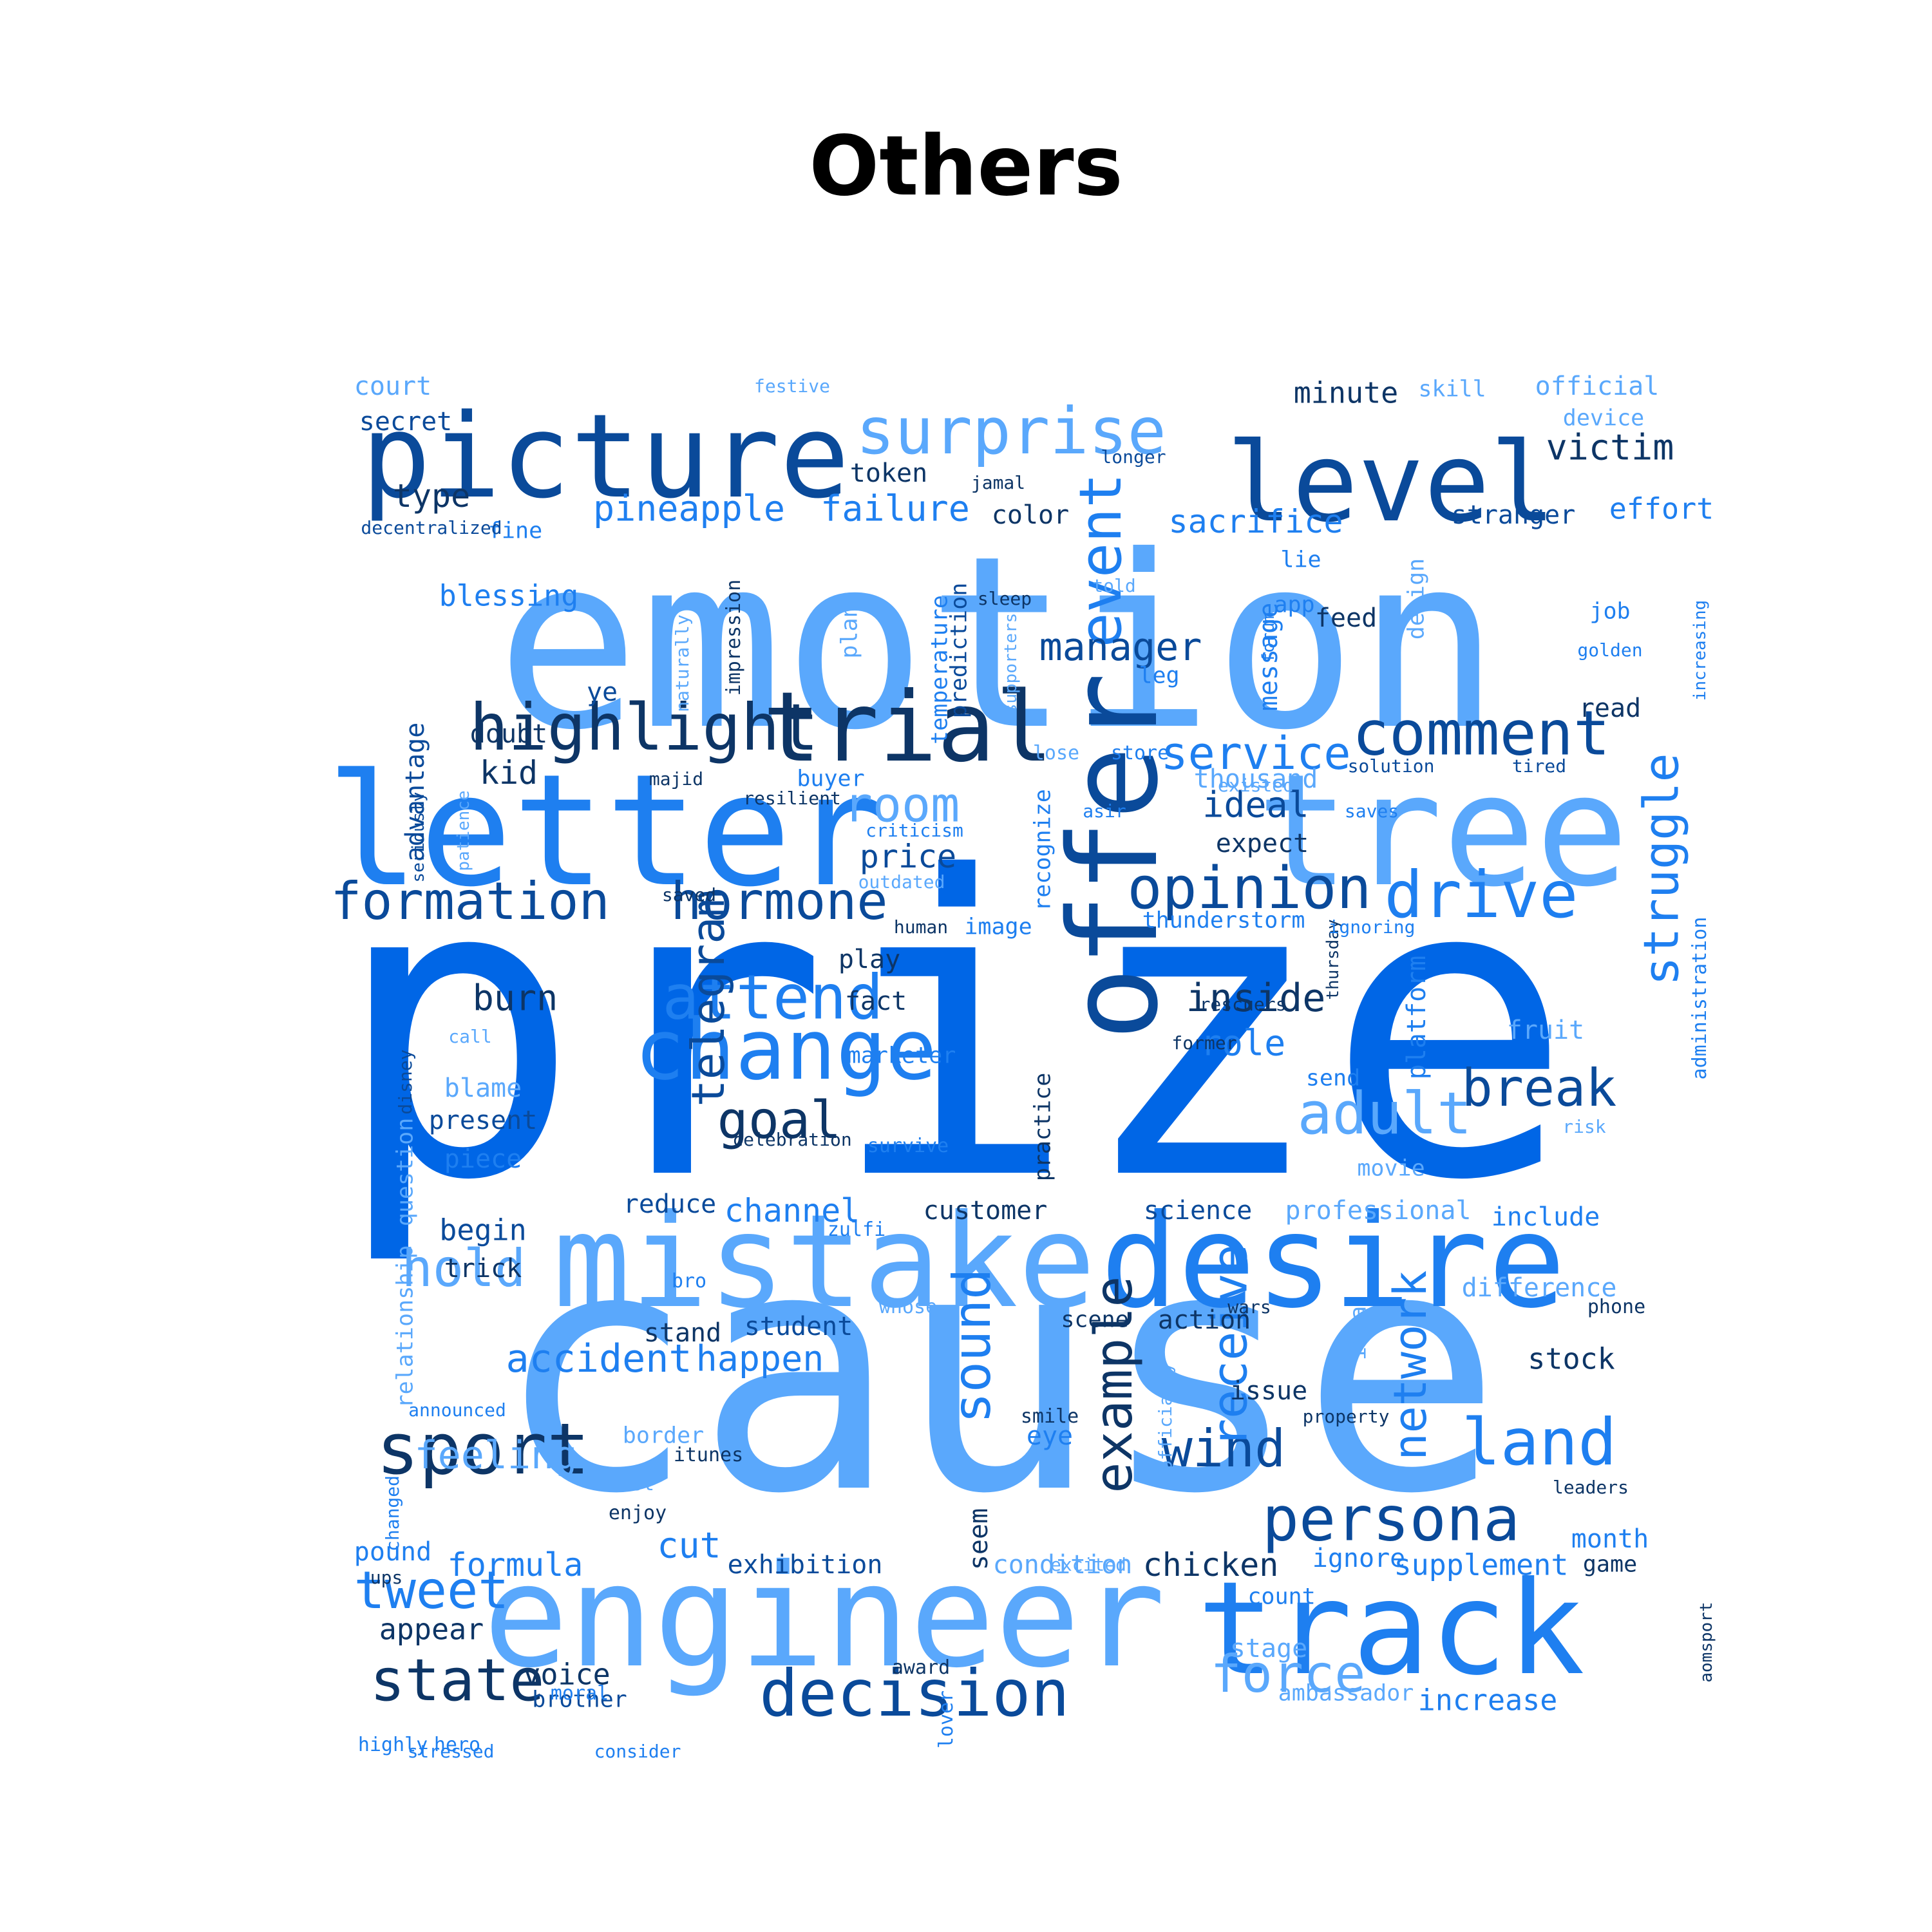 This screenshot has height=1932, width=1932. I want to click on word-month: month, so click(1610, 1539).